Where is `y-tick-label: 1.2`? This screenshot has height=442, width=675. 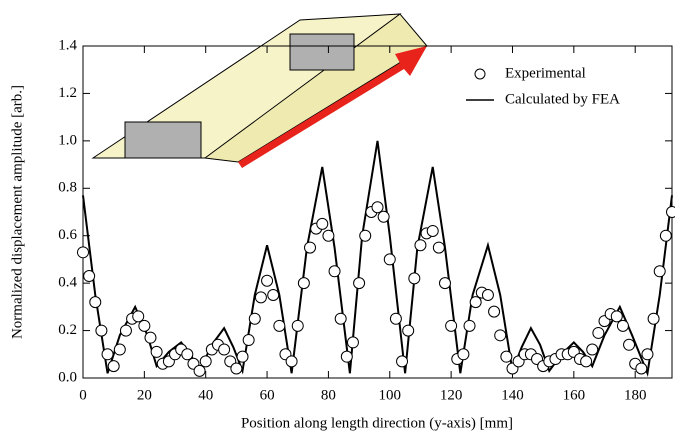
y-tick-label: 1.2 is located at coordinates (67, 93).